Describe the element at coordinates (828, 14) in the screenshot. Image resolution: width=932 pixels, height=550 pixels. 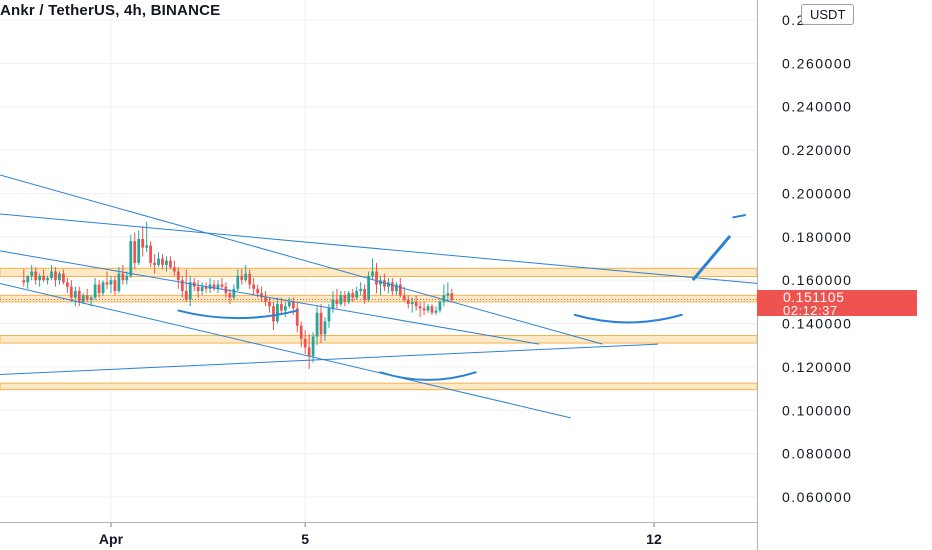
I see `currency-unit-badge: USDT` at that location.